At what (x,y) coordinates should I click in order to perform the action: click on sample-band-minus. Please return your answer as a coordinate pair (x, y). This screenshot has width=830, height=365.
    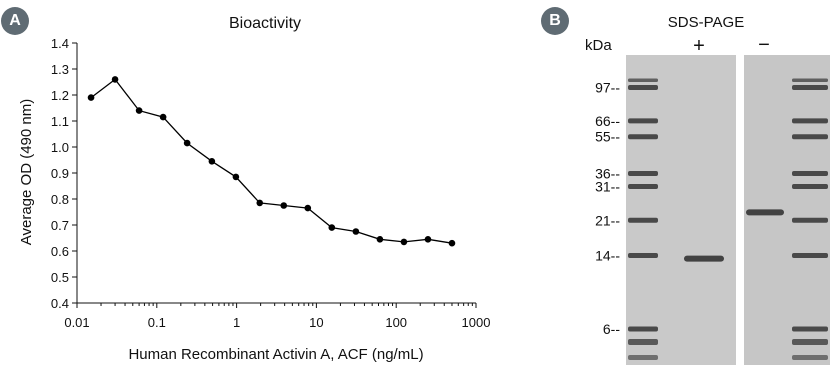
    Looking at the image, I should click on (765, 212).